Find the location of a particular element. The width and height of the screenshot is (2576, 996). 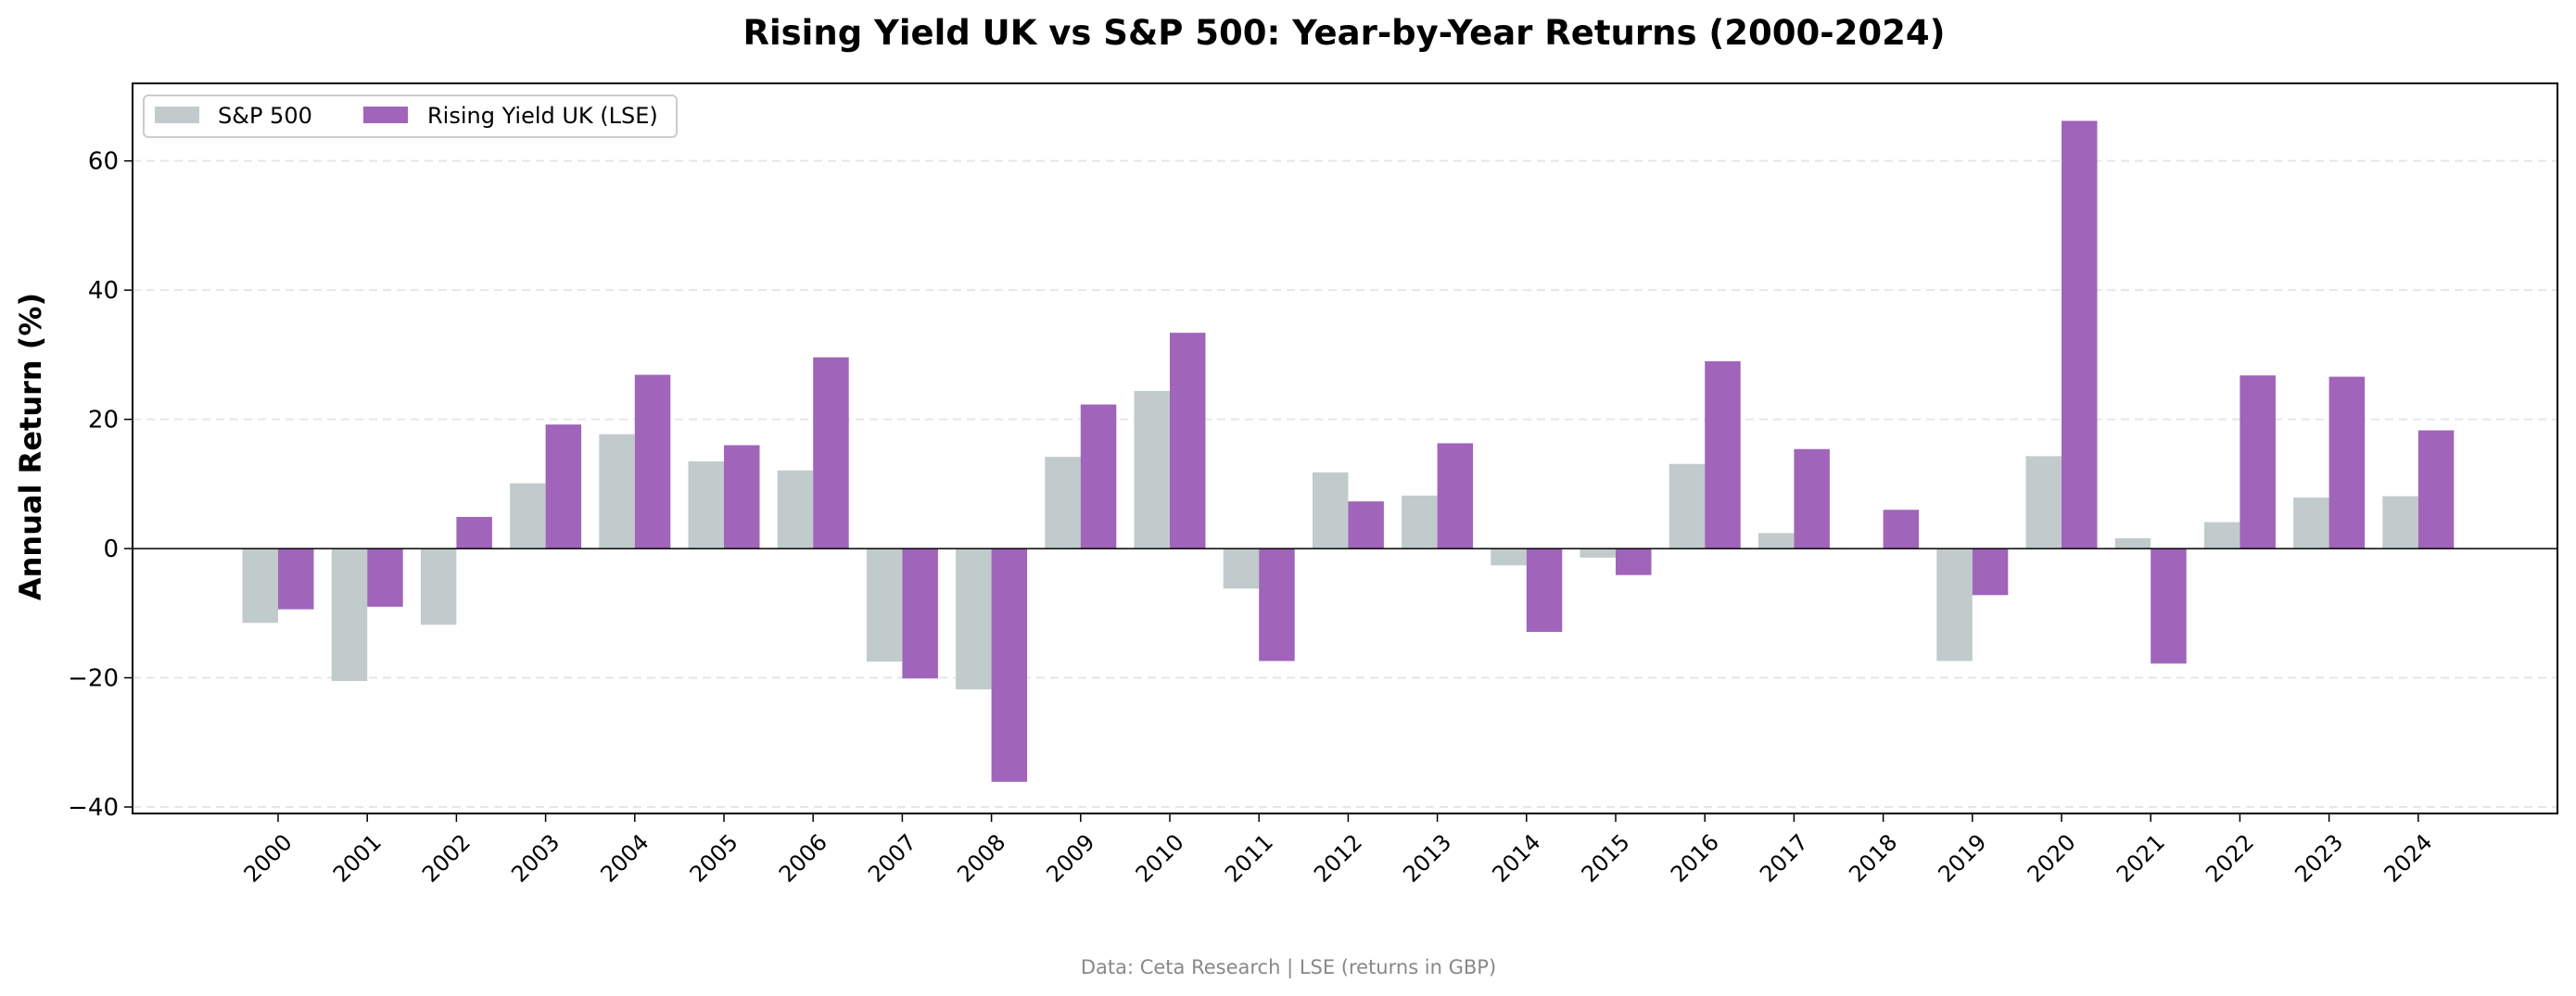

y-tick-label: −40 is located at coordinates (93, 808).